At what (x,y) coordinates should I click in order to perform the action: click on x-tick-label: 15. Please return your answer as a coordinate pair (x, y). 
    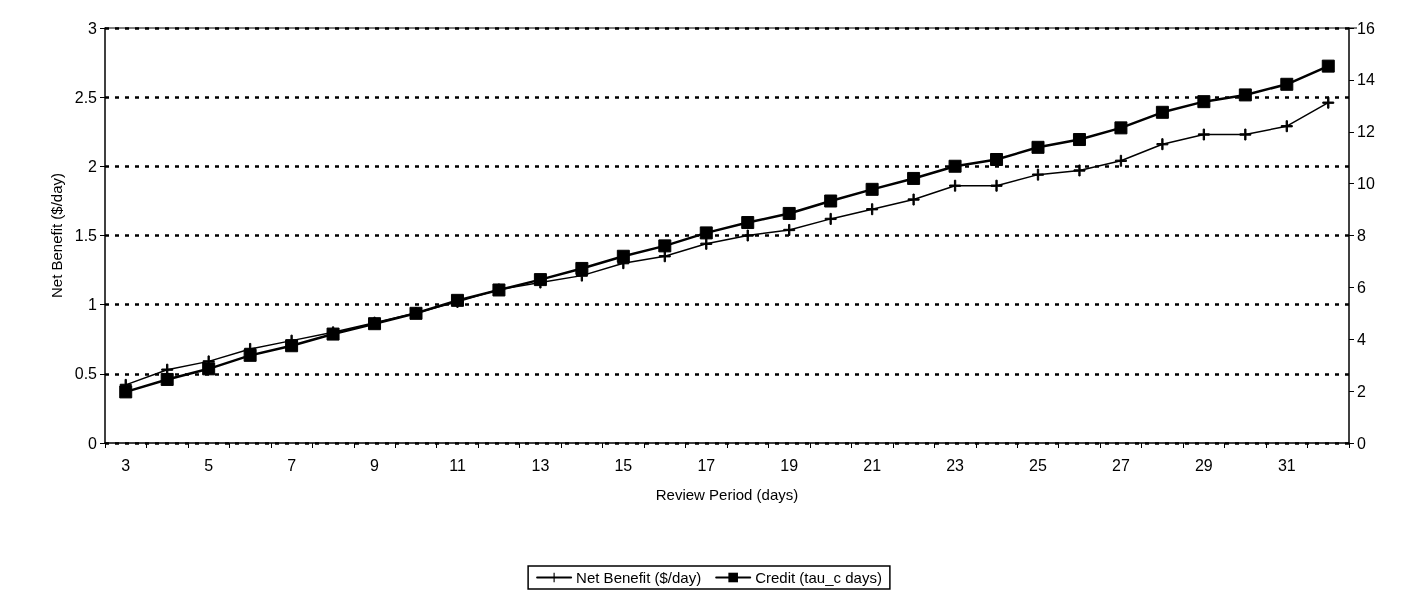
    Looking at the image, I should click on (623, 465).